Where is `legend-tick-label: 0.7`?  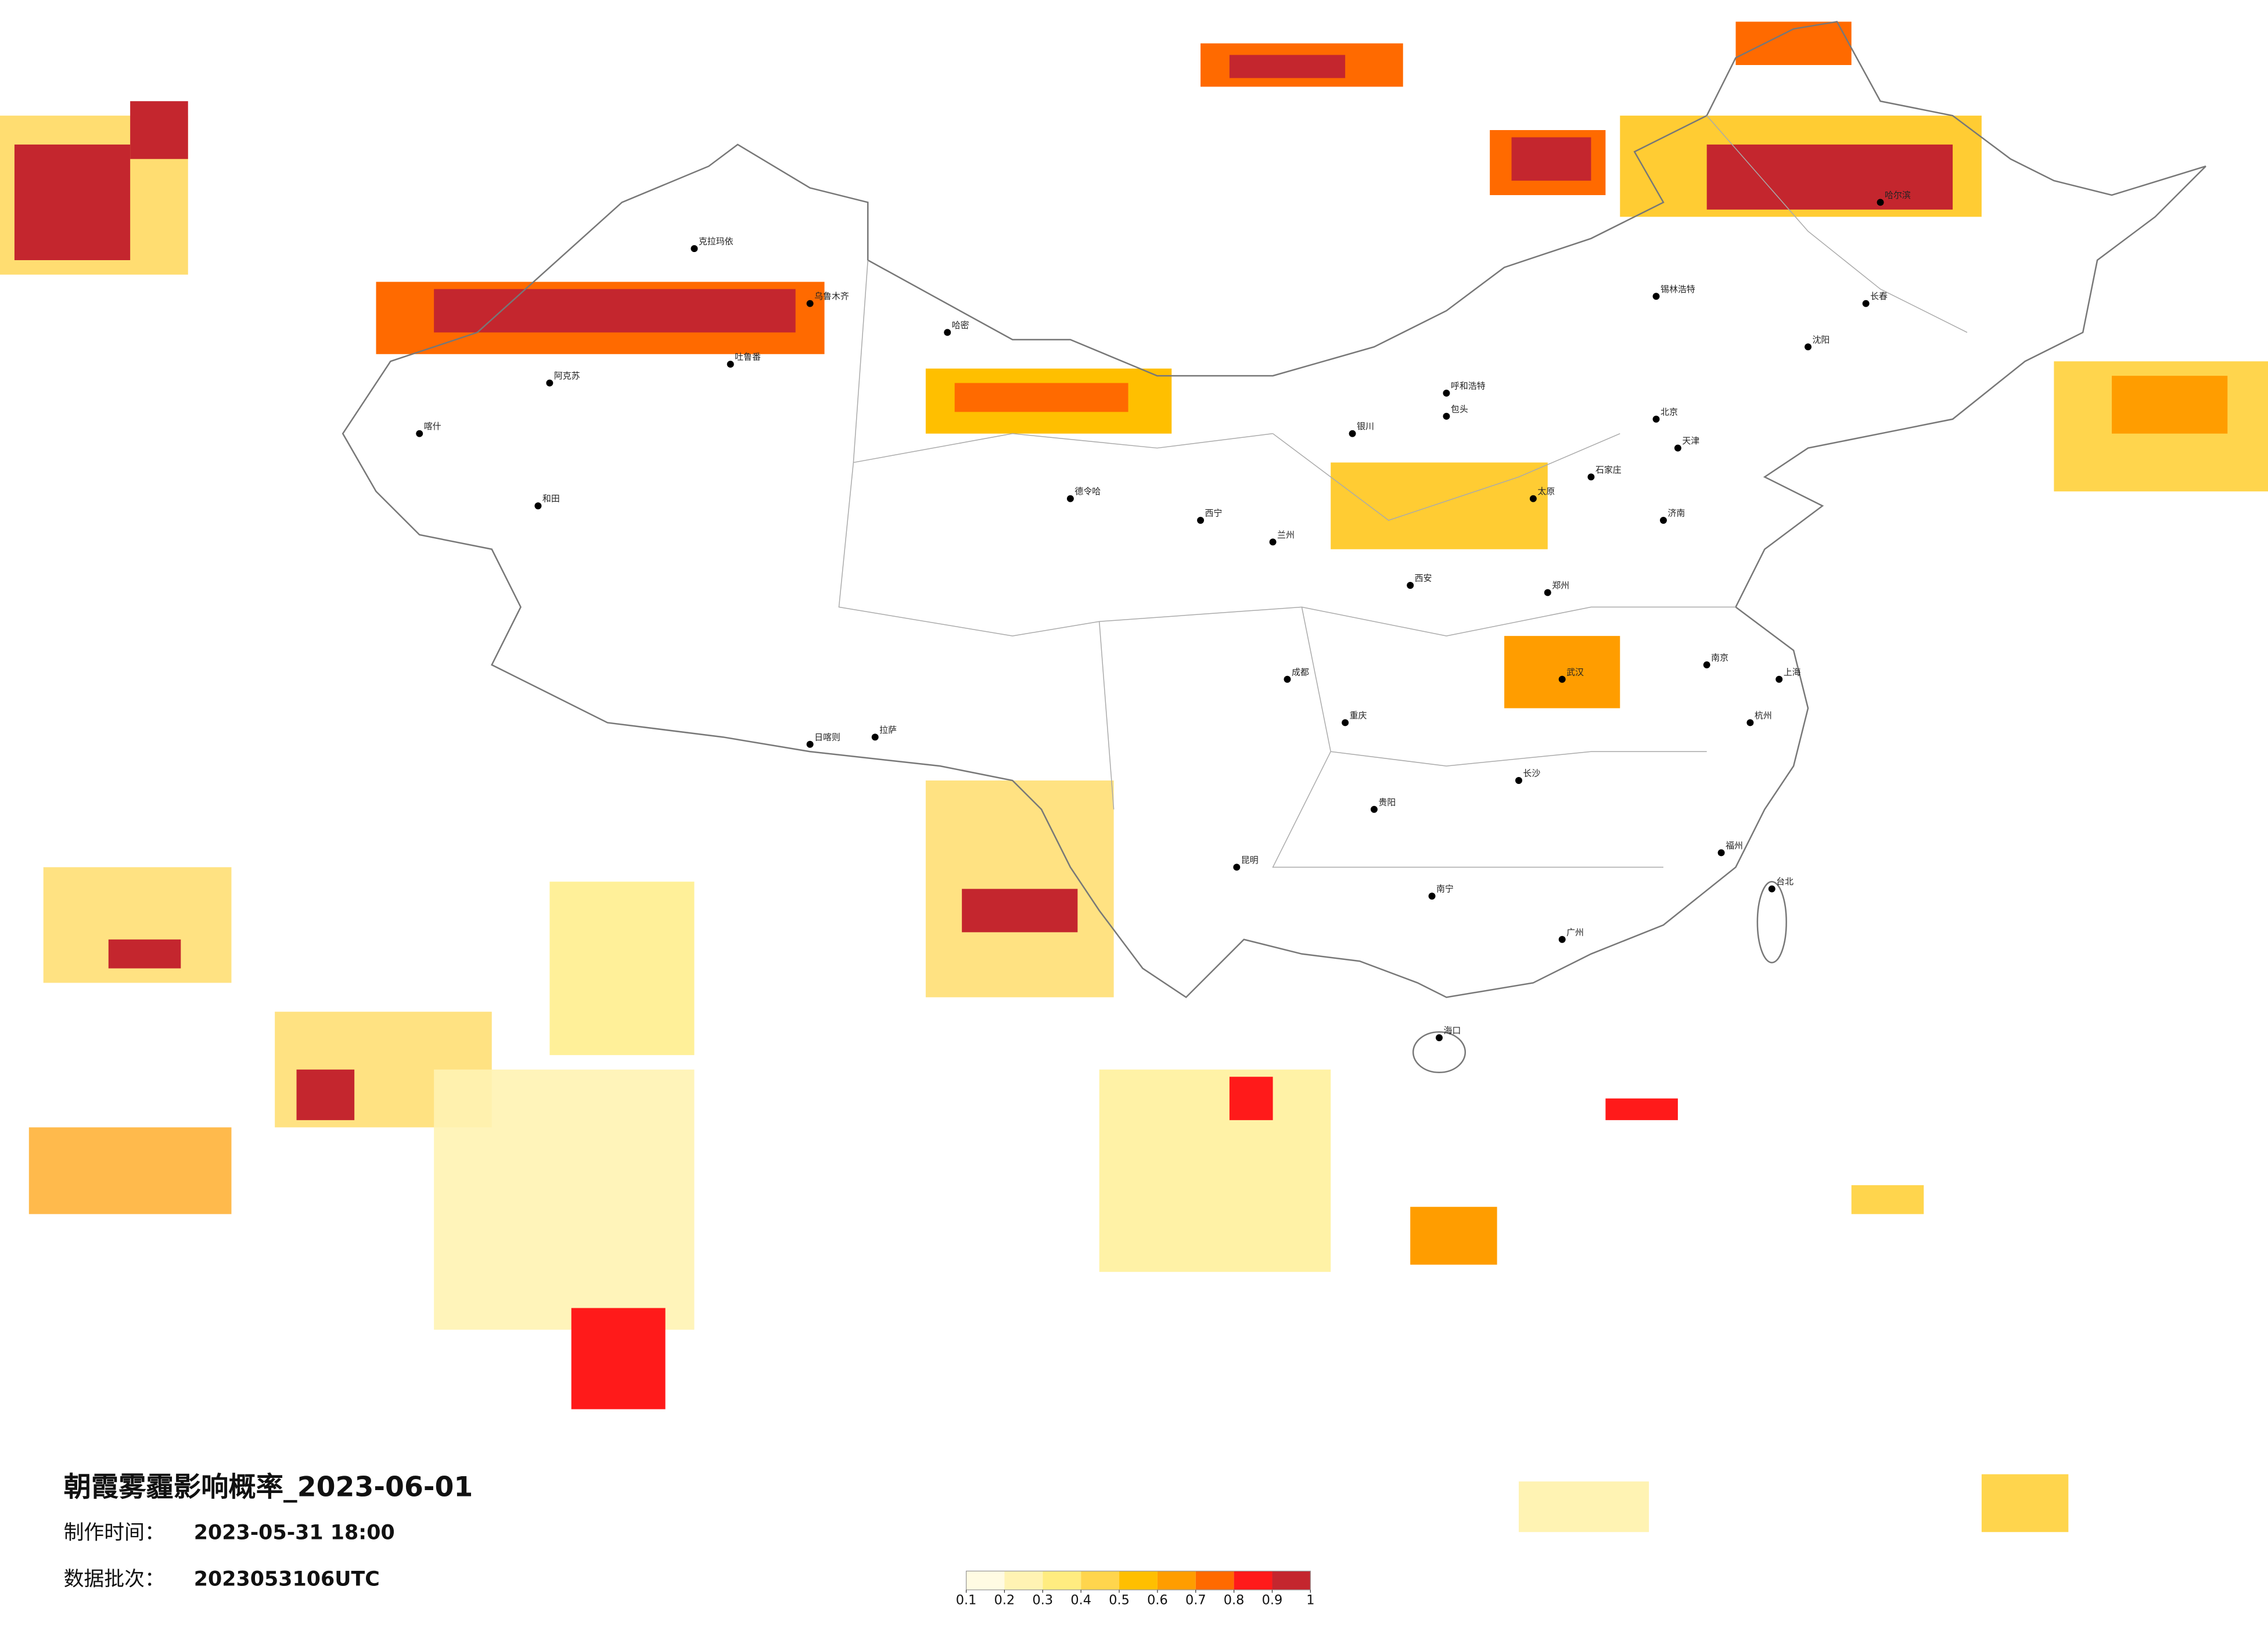
legend-tick-label: 0.7 is located at coordinates (1195, 1600).